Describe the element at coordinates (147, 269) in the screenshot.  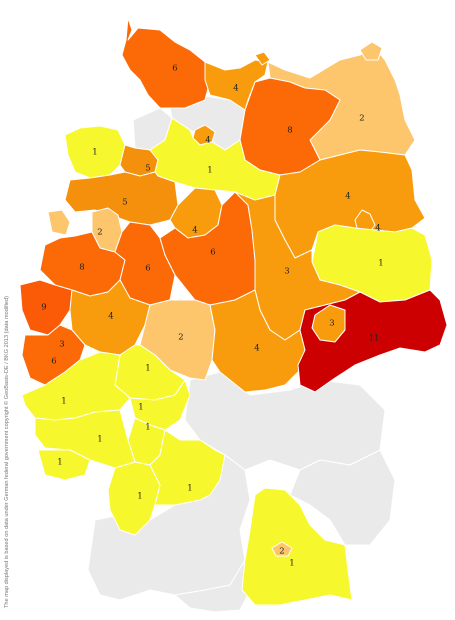
I see `label-bielefeld: 6` at that location.